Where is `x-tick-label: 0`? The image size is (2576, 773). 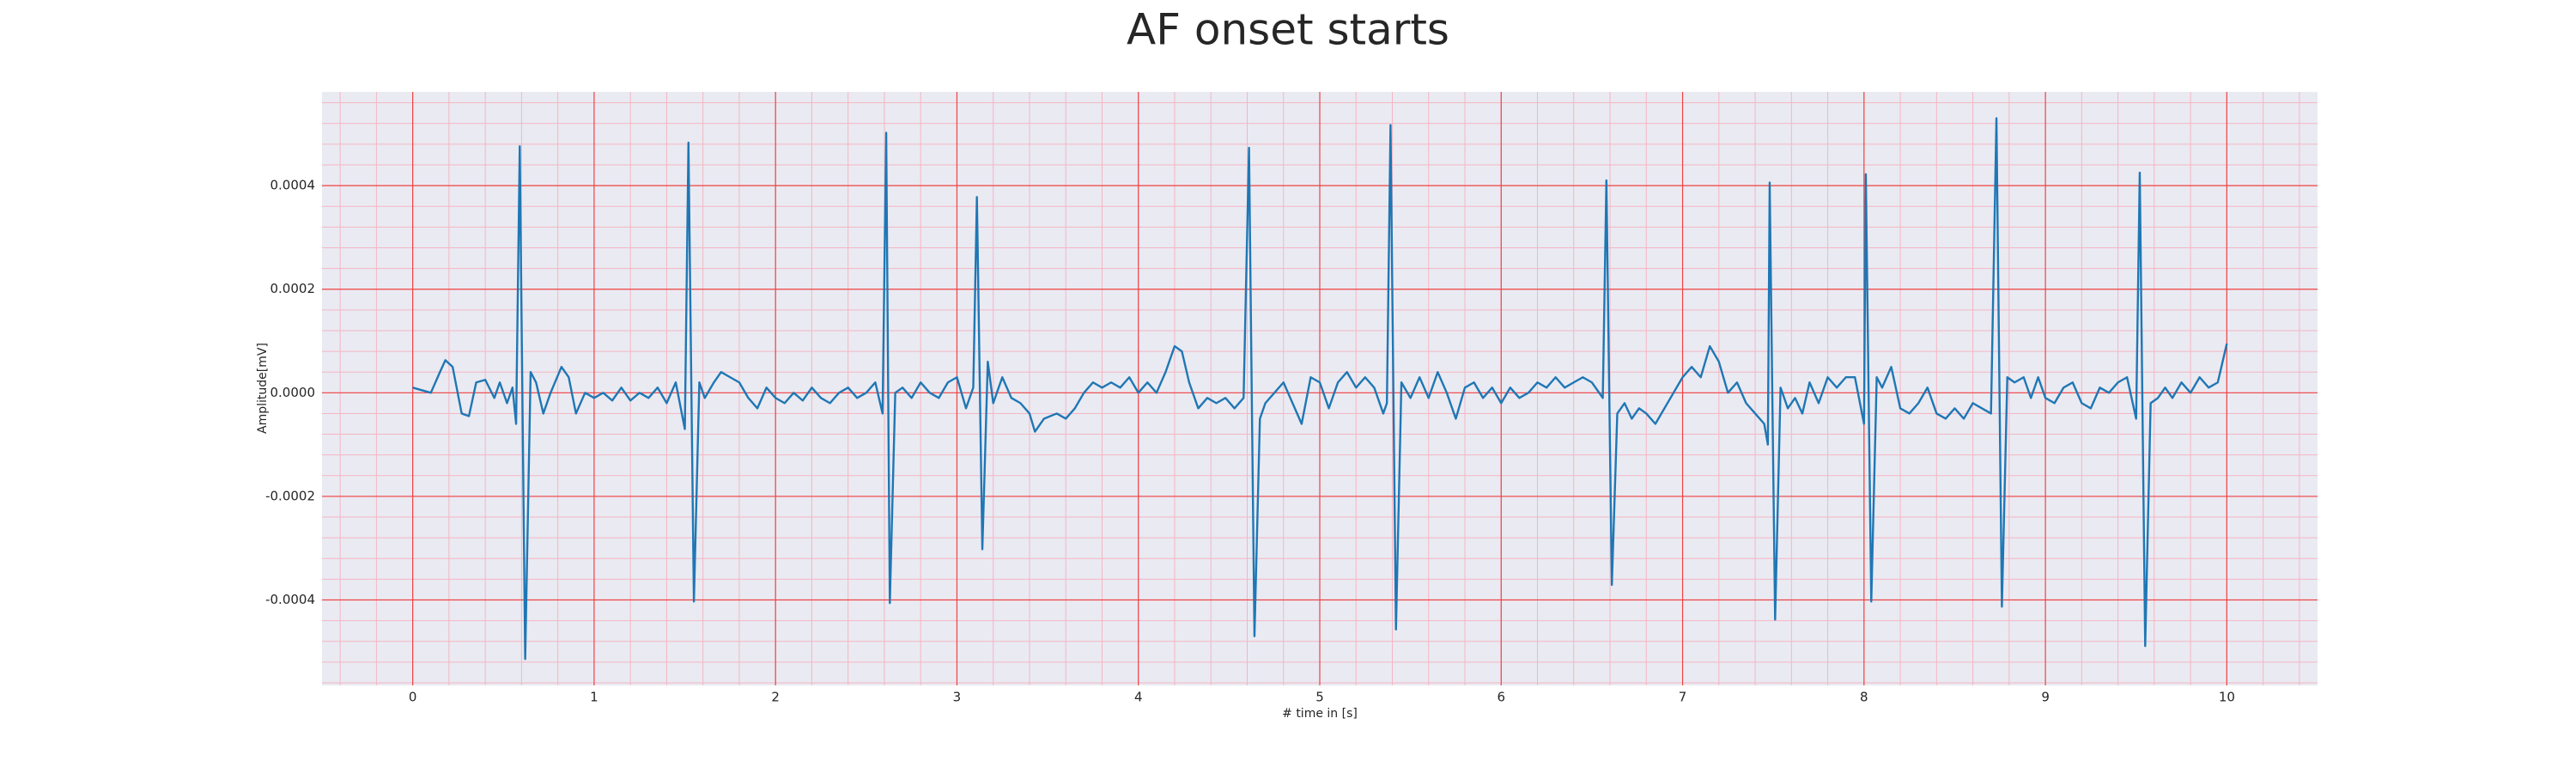 x-tick-label: 0 is located at coordinates (413, 697).